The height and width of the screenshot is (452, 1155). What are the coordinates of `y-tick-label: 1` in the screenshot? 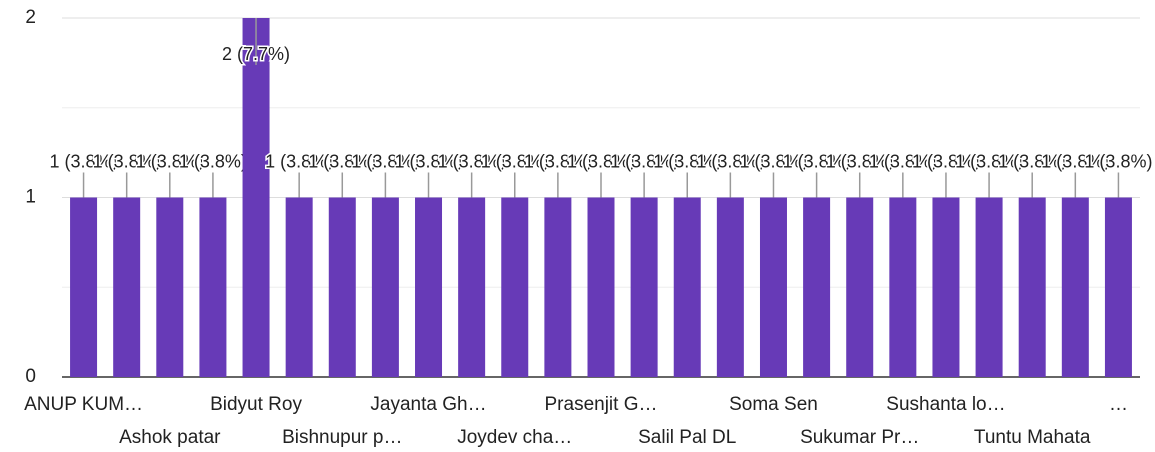 It's located at (30, 197).